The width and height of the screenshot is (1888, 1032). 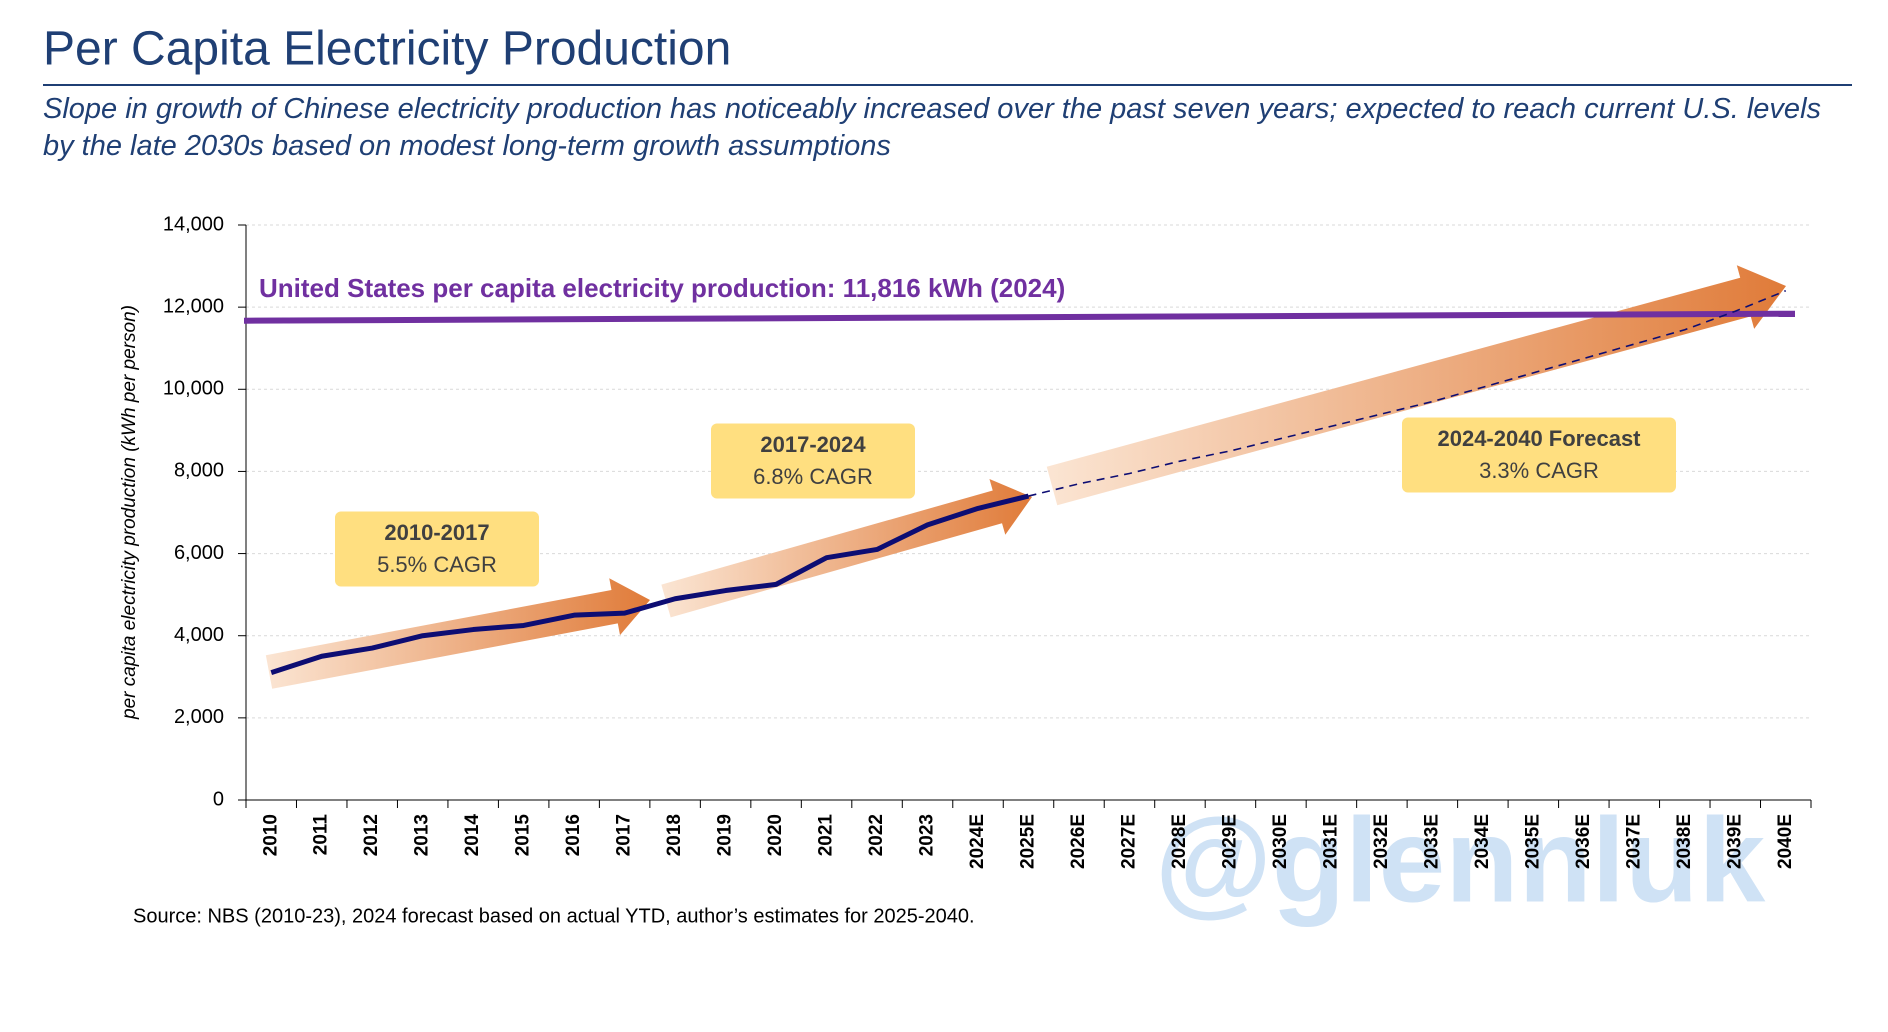 I want to click on watermark: @glennluk, so click(x=1460, y=861).